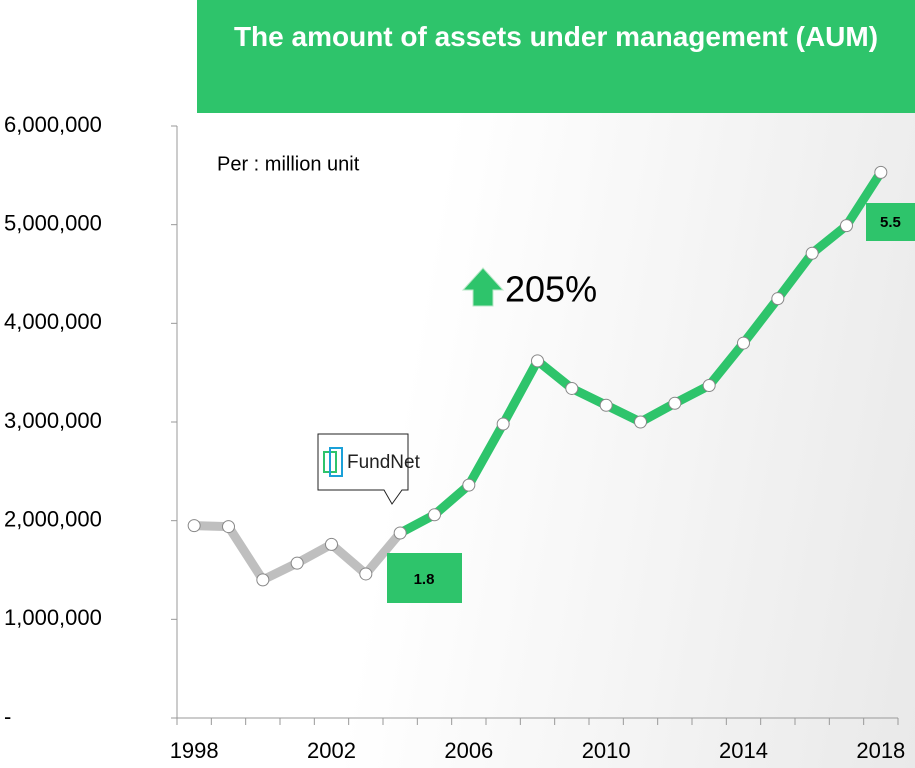 Image resolution: width=915 pixels, height=768 pixels. I want to click on value-callout: 5.5, so click(890, 222).